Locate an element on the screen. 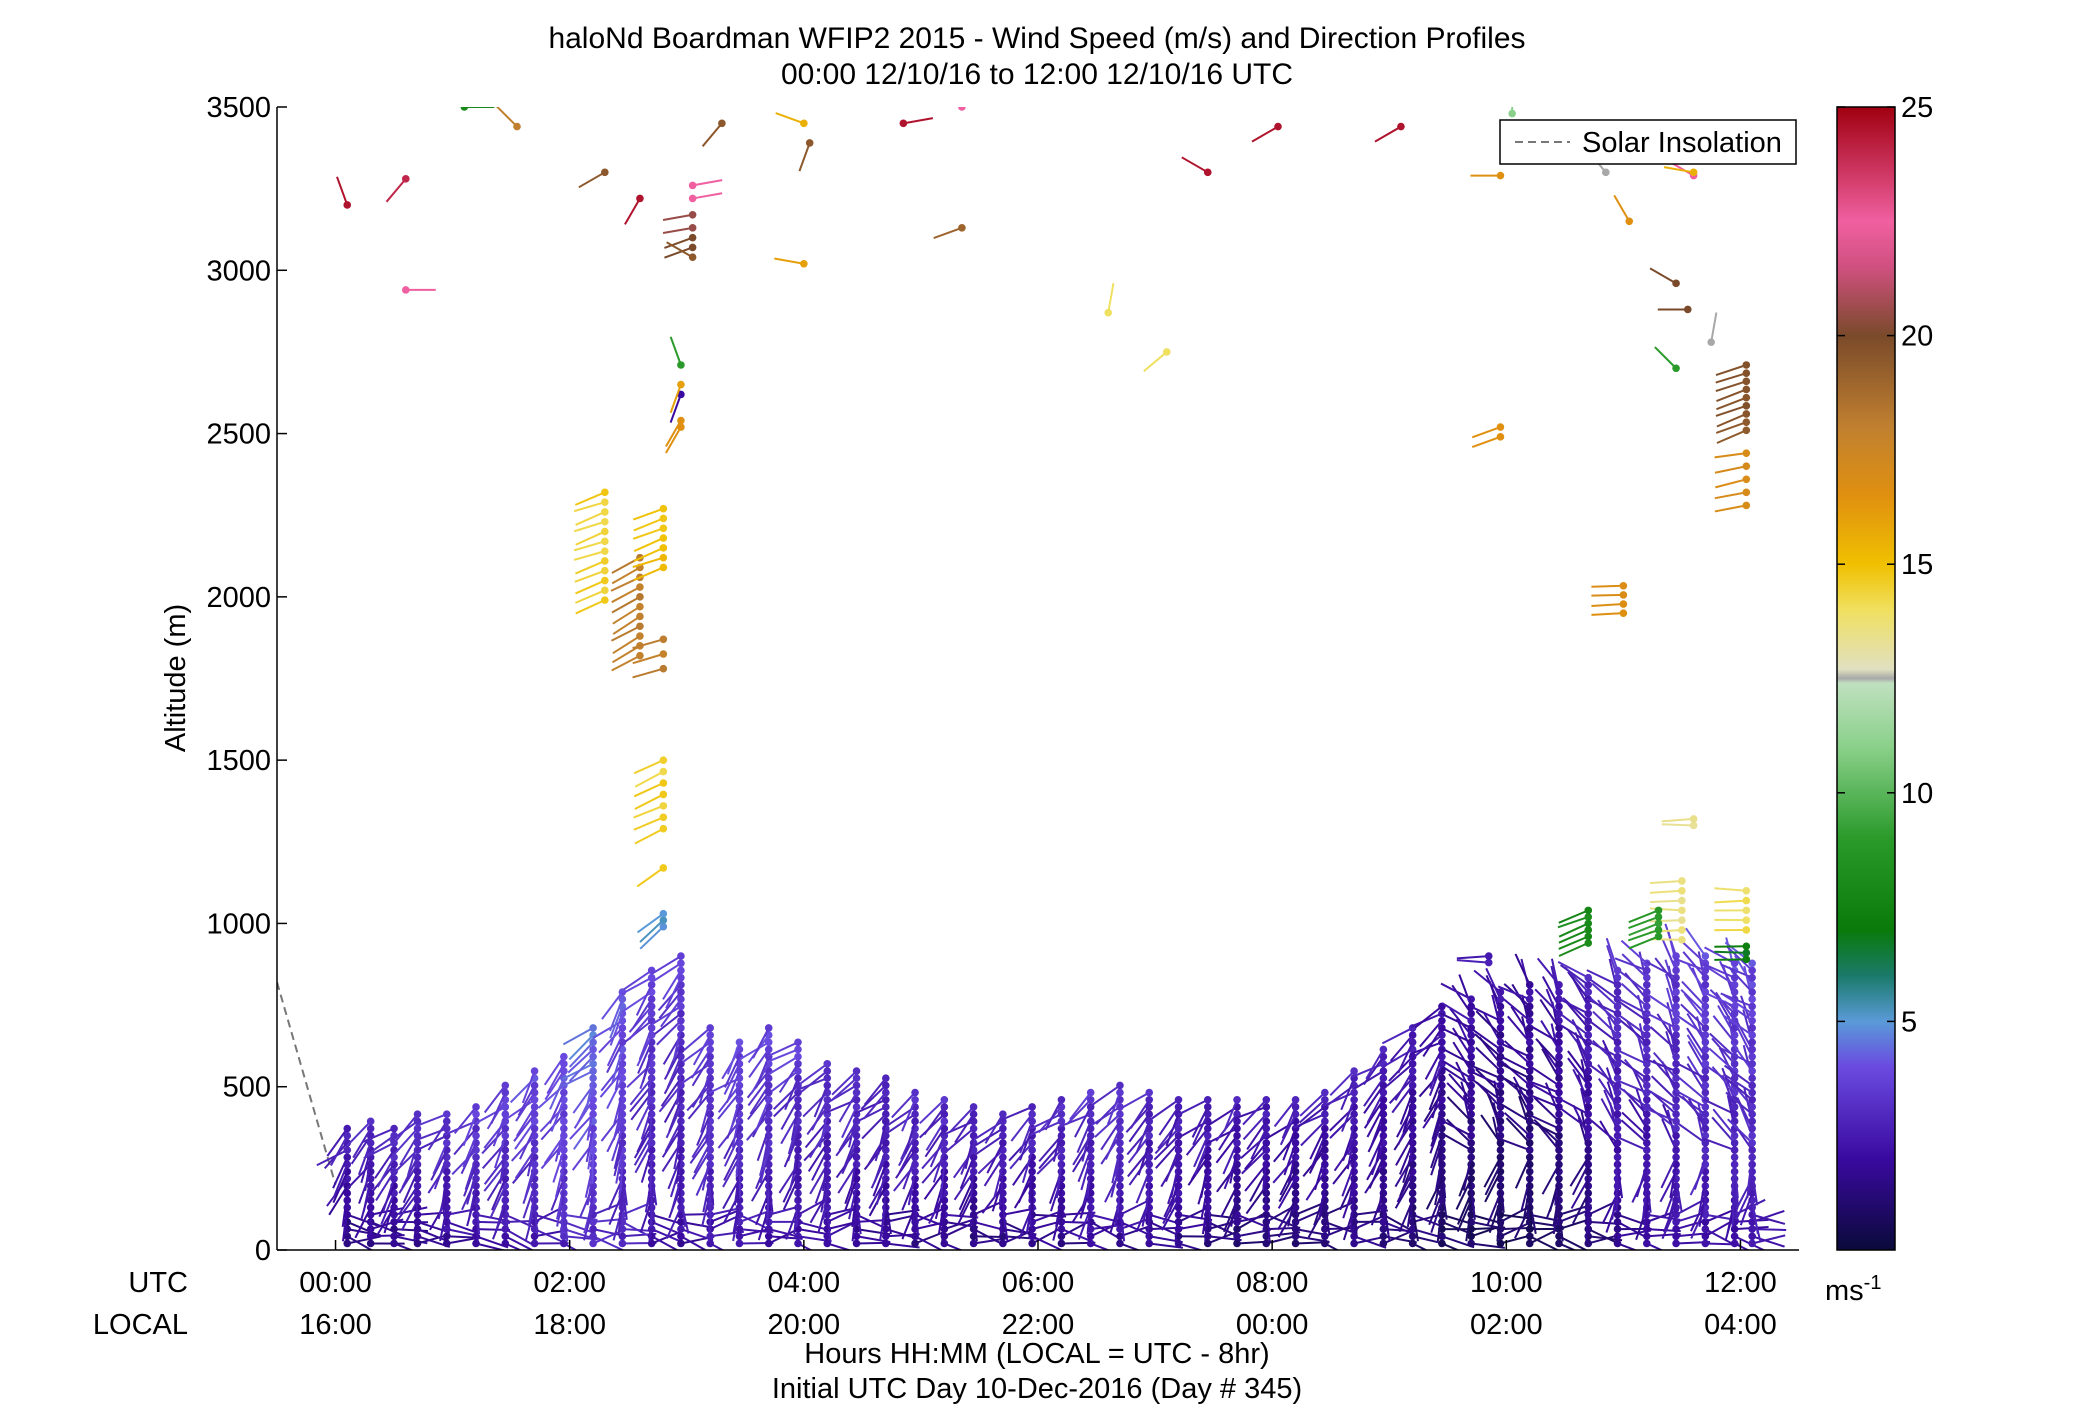 Image resolution: width=2098 pixels, height=1425 pixels. x-tick-label-utc: 06:00 is located at coordinates (1038, 1283).